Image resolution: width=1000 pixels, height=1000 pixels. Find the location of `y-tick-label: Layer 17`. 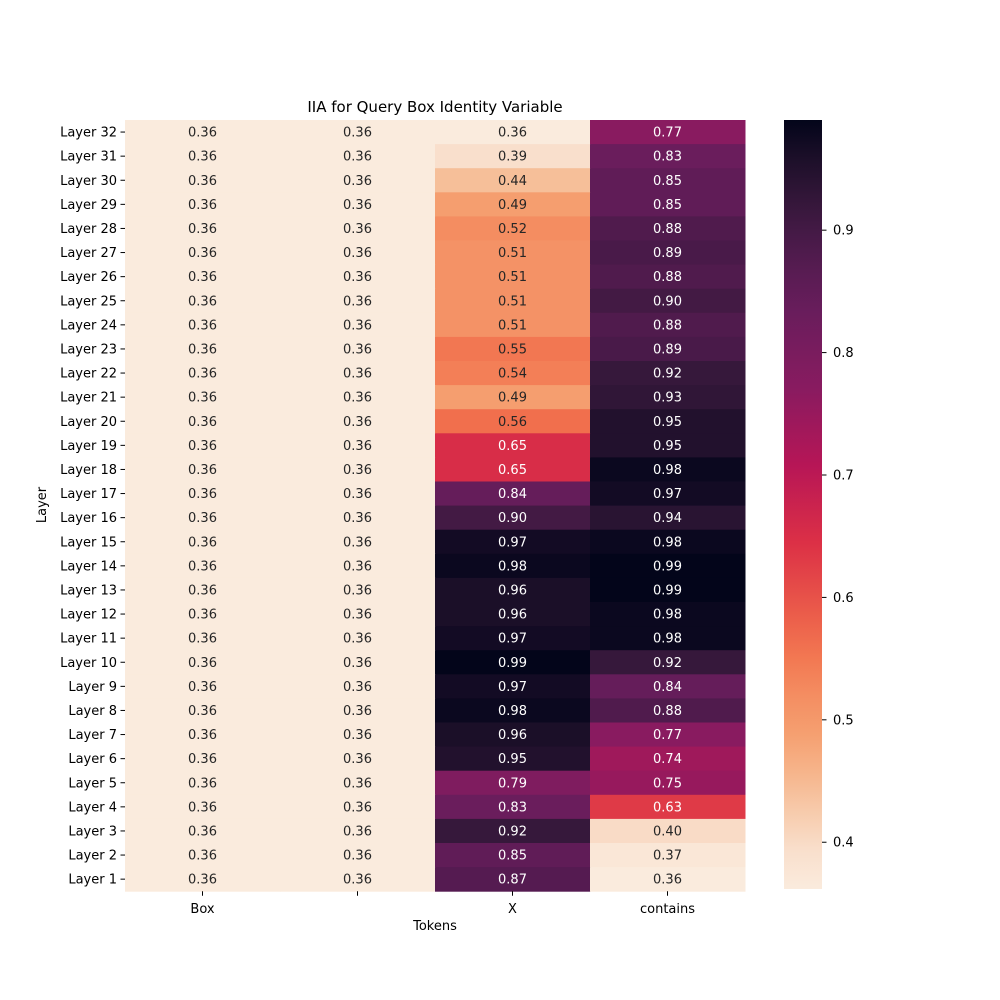

y-tick-label: Layer 17 is located at coordinates (88, 494).